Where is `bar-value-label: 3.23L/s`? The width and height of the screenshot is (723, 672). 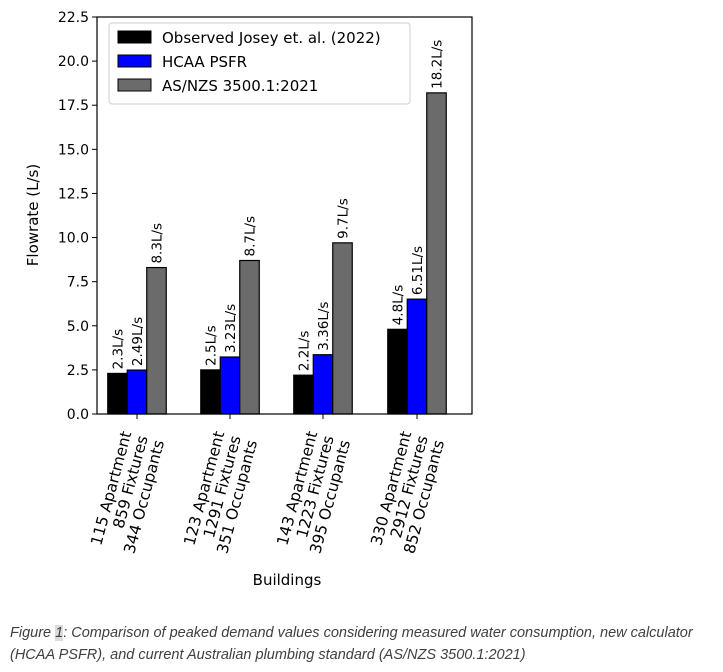 bar-value-label: 3.23L/s is located at coordinates (231, 328).